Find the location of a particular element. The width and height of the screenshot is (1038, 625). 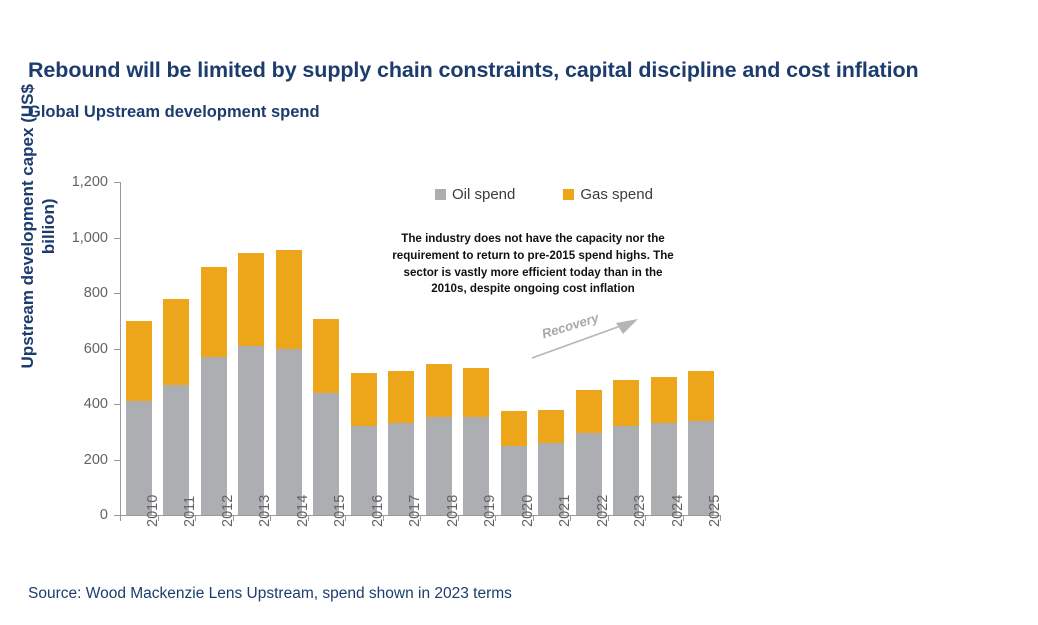

y-axis-tick-labels: 0 200 400 600 800 1,000 1,200 is located at coordinates (74, 312).